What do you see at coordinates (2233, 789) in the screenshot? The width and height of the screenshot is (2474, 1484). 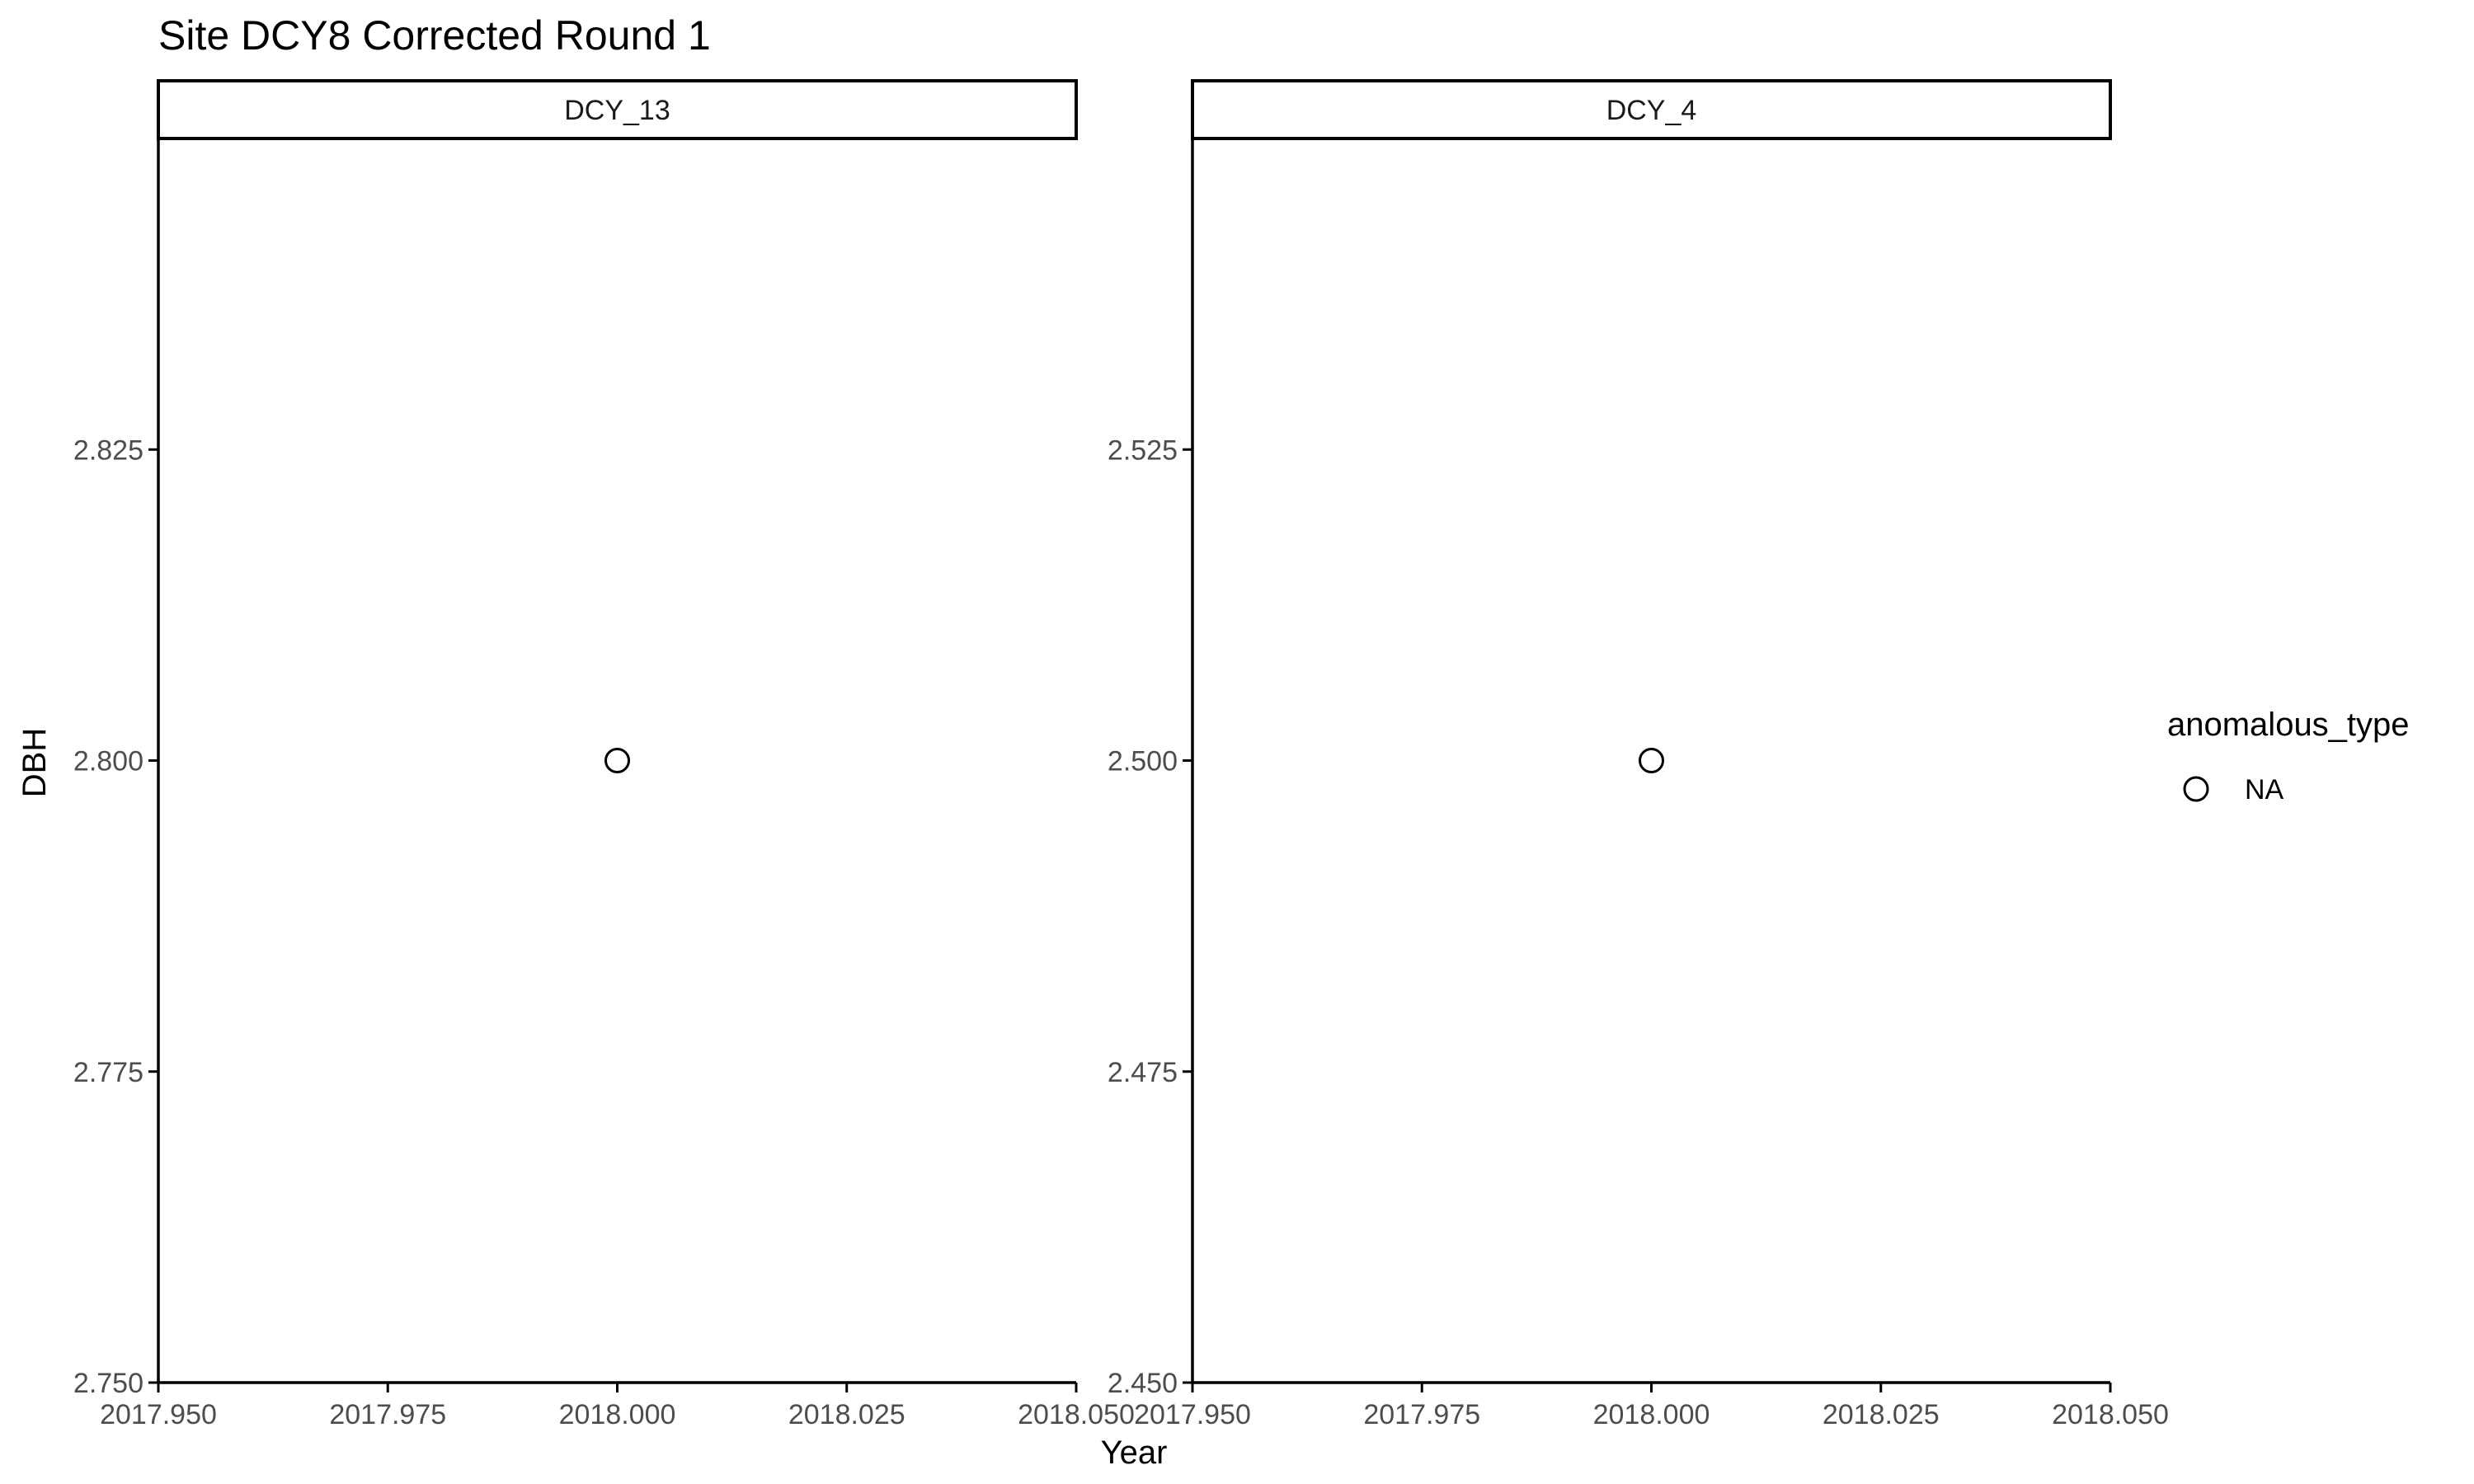 I see `legend-entries: NA` at bounding box center [2233, 789].